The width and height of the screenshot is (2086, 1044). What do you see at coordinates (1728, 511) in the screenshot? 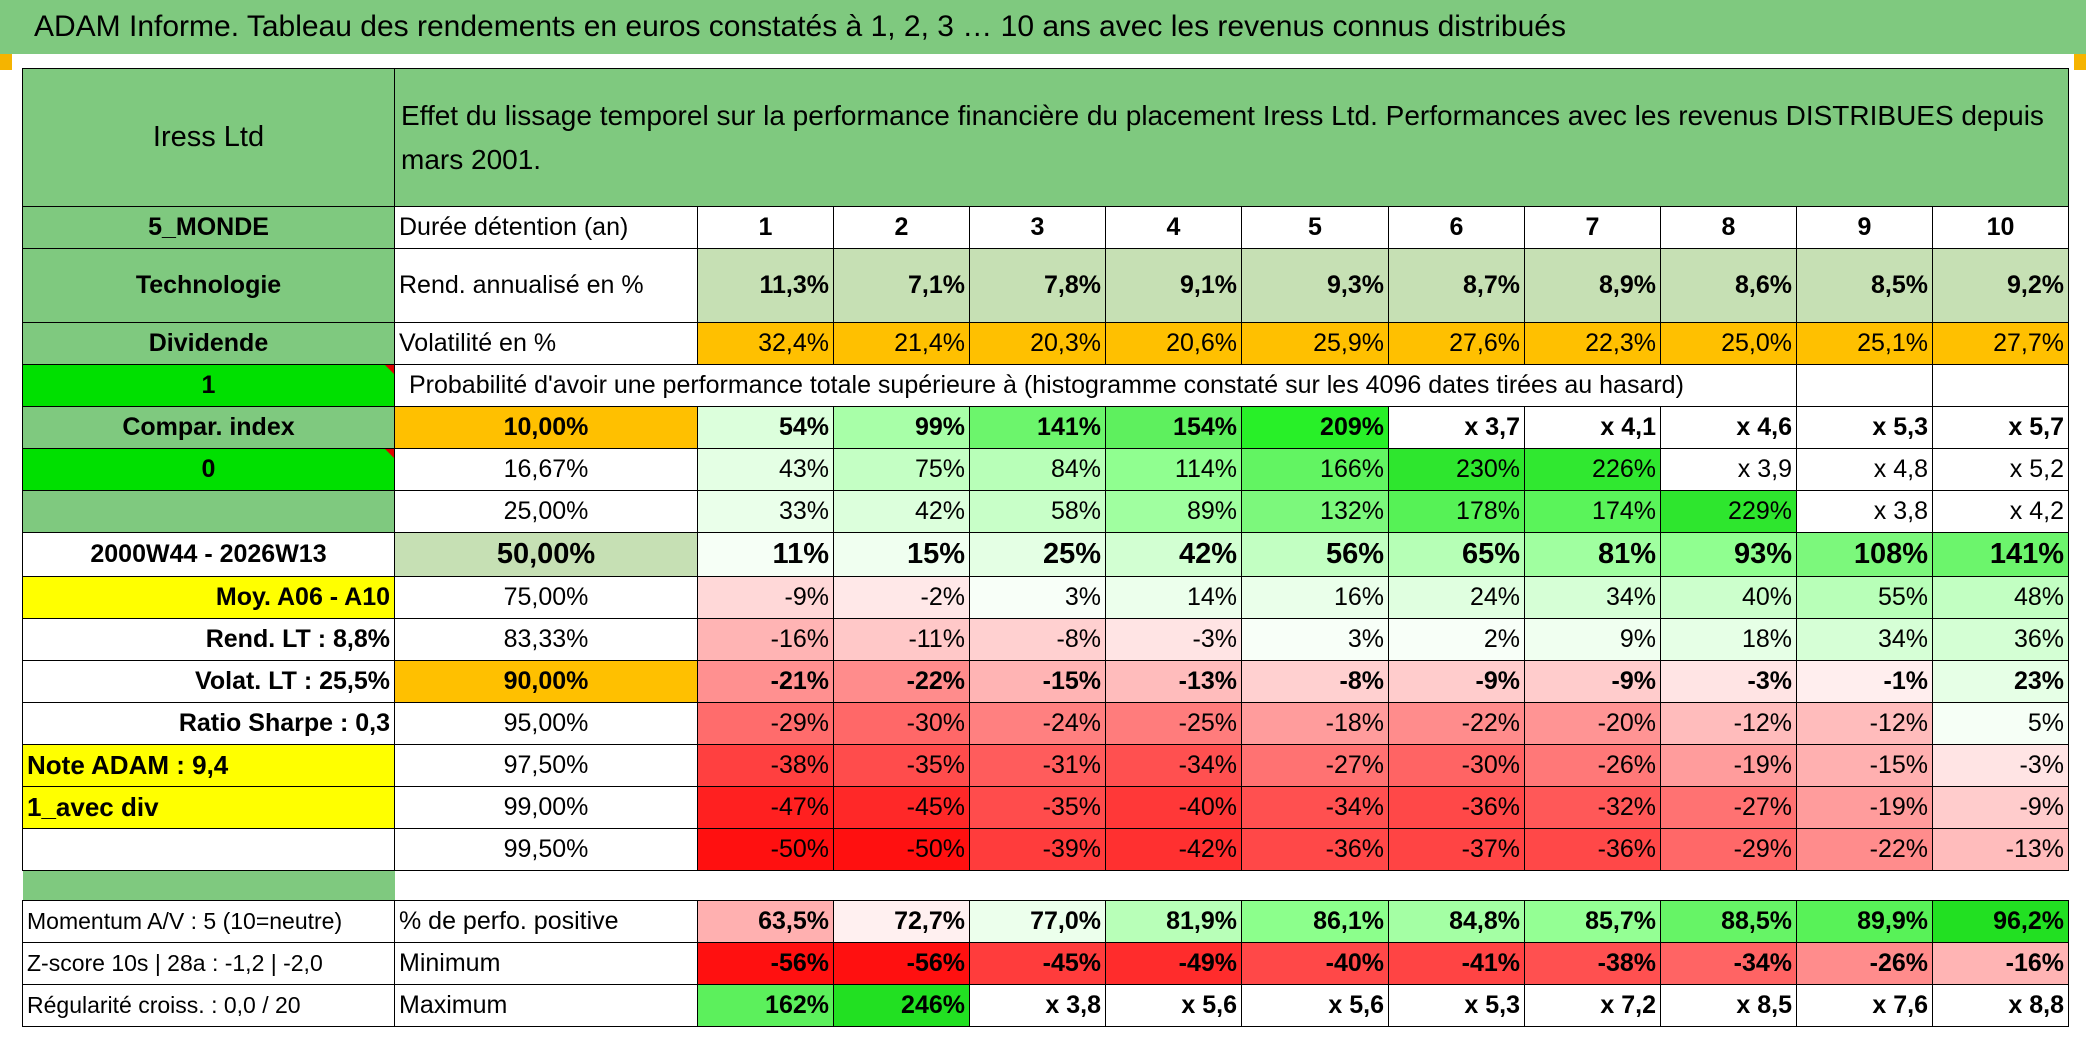
I see `quantile-cell: 229%` at bounding box center [1728, 511].